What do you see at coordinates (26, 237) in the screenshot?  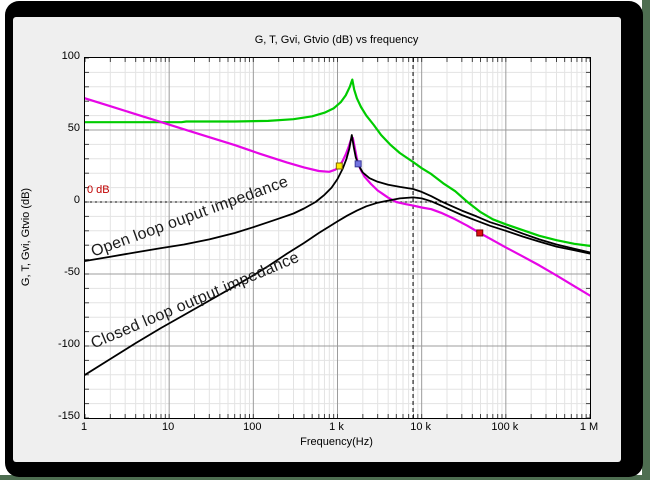 I see `y-axis-title: G, T, Gvi, Gtvio (dB)` at bounding box center [26, 237].